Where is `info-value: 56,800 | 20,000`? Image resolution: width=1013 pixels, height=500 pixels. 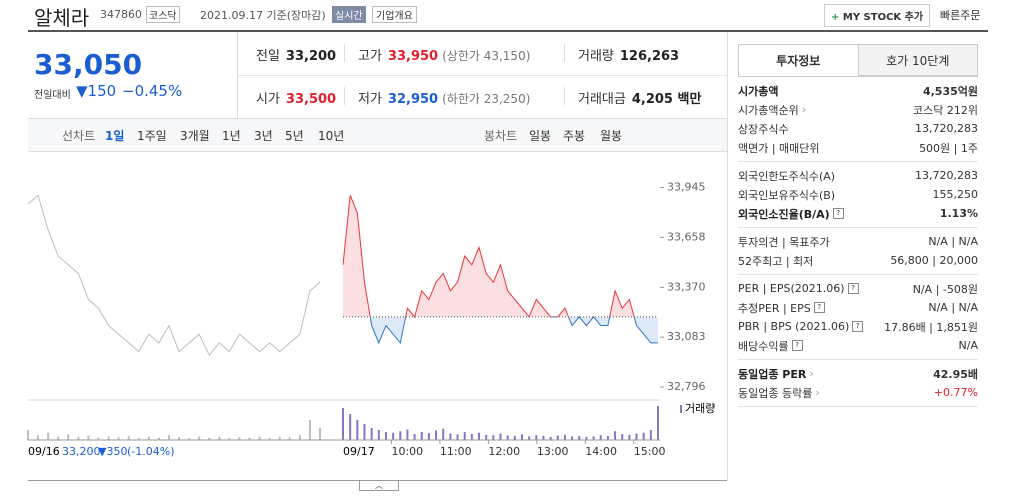
info-value: 56,800 | 20,000 is located at coordinates (934, 260).